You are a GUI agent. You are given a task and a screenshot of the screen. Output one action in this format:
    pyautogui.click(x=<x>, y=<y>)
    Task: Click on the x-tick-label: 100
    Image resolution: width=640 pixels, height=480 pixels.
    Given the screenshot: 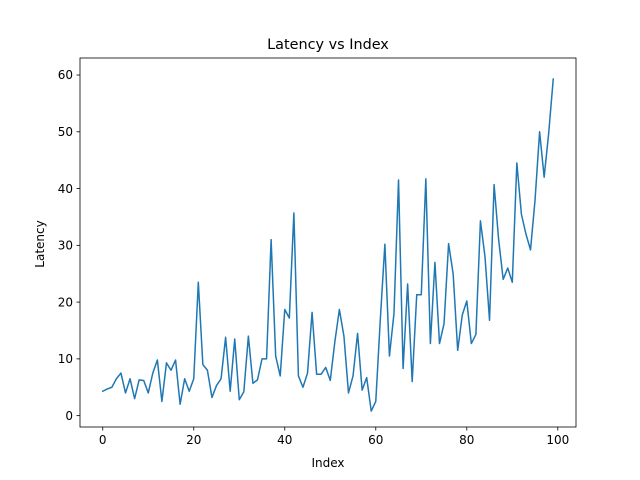 What is the action you would take?
    pyautogui.click(x=557, y=440)
    